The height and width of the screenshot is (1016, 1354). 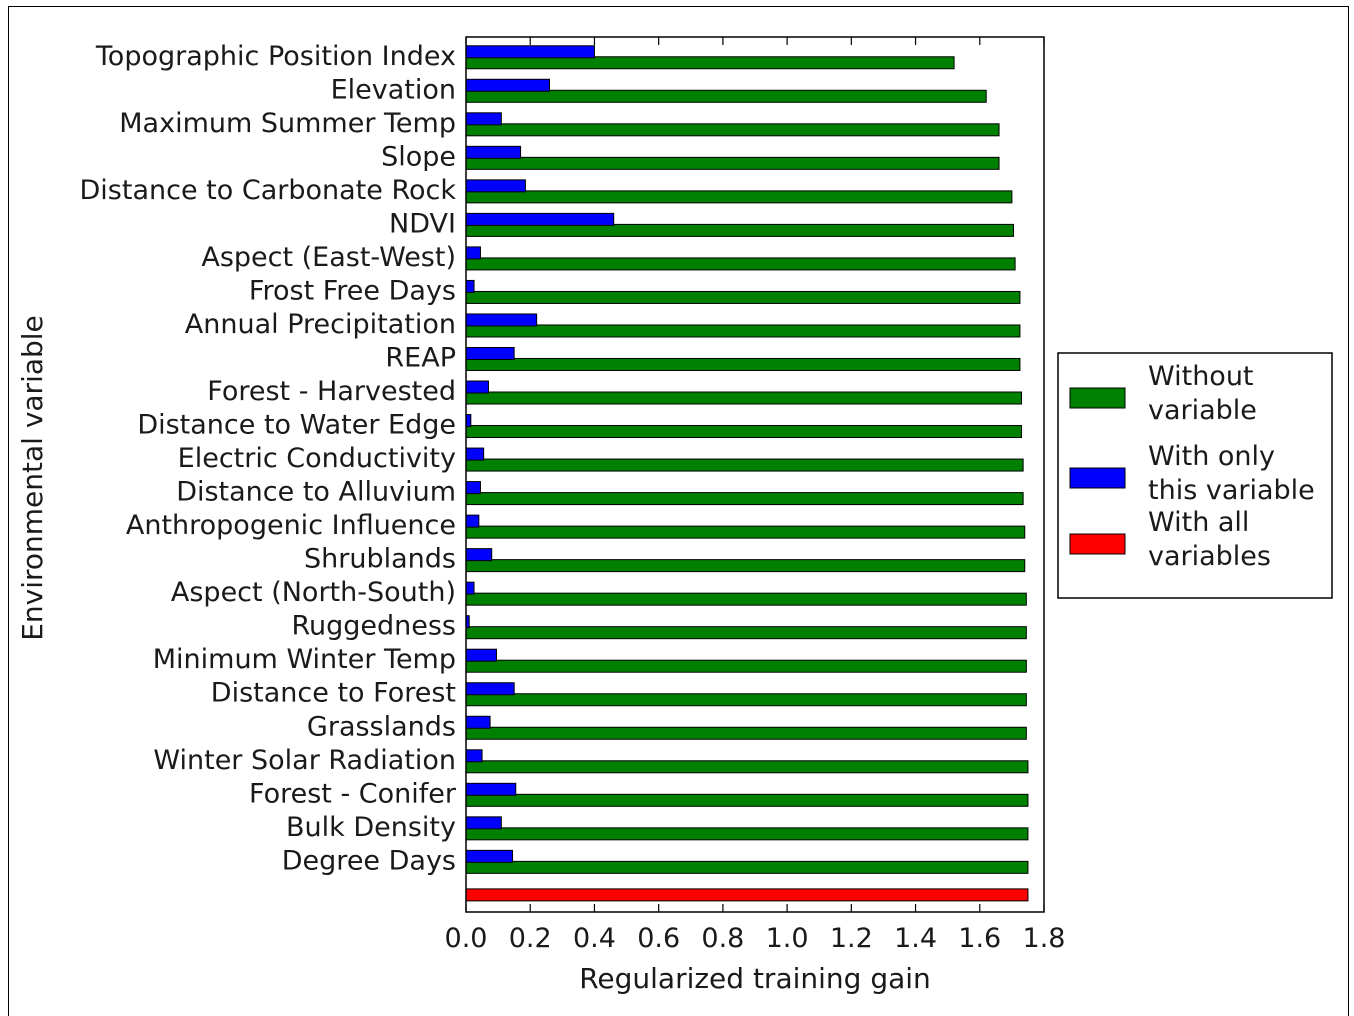 What do you see at coordinates (851, 938) in the screenshot?
I see `x-tick-label: 1.2` at bounding box center [851, 938].